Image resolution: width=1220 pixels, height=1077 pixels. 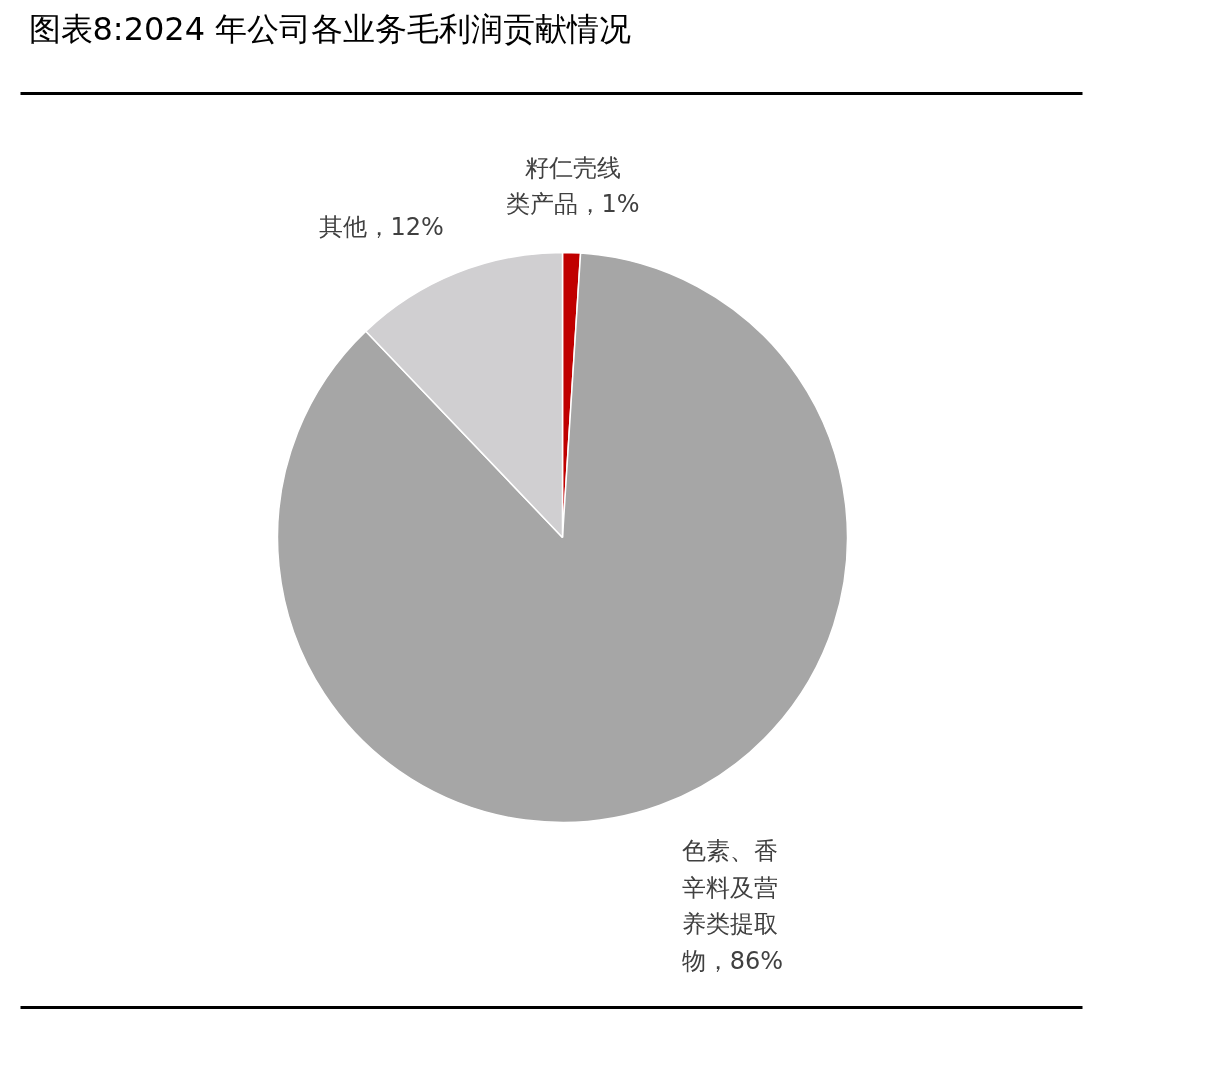 What do you see at coordinates (381, 227) in the screenshot?
I see `slice-label: 其他，12%` at bounding box center [381, 227].